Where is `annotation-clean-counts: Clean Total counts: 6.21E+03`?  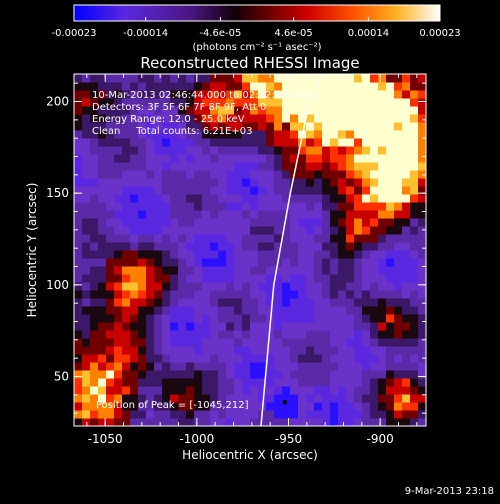
annotation-clean-counts: Clean Total counts: 6.21E+03 is located at coordinates (172, 131).